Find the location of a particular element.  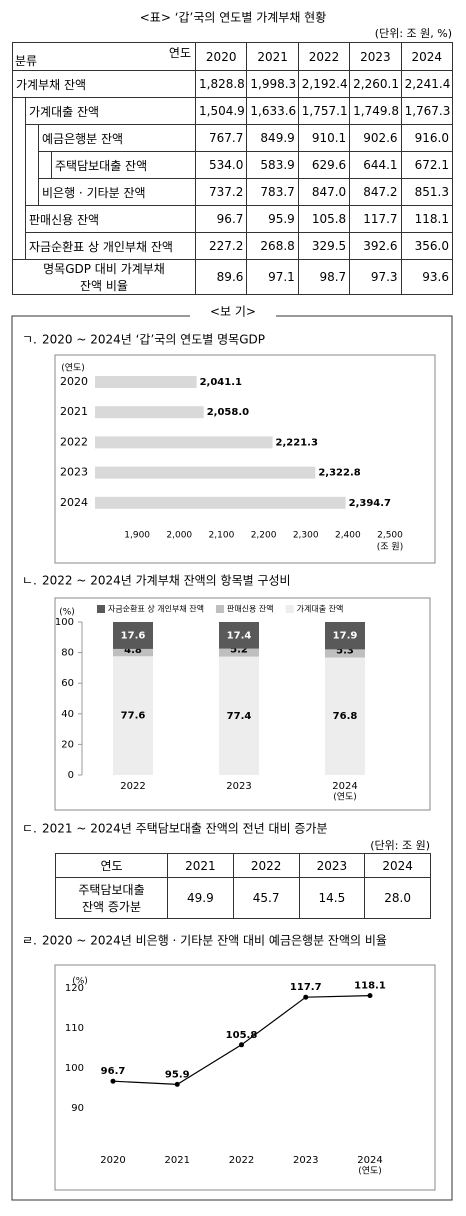

cell: 1,749.8 is located at coordinates (375, 111).